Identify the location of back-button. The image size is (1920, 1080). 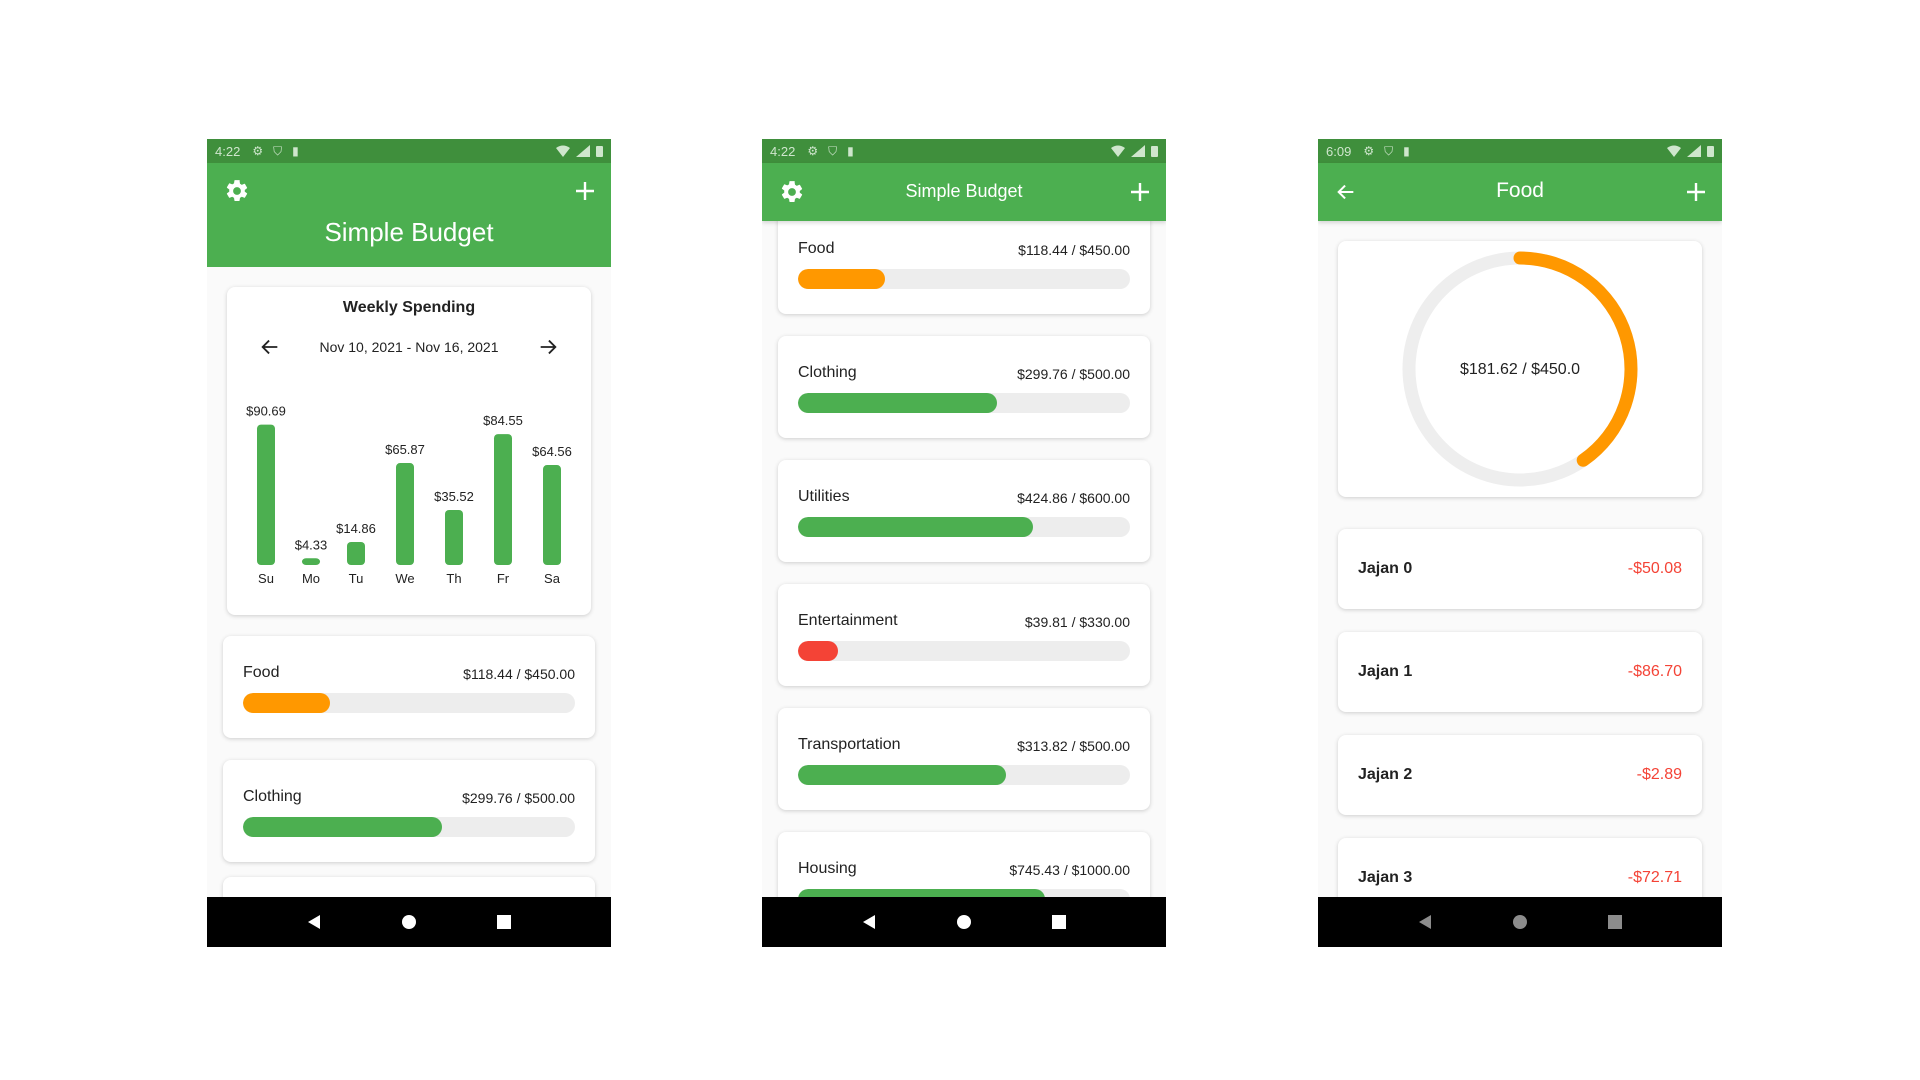
(1346, 192).